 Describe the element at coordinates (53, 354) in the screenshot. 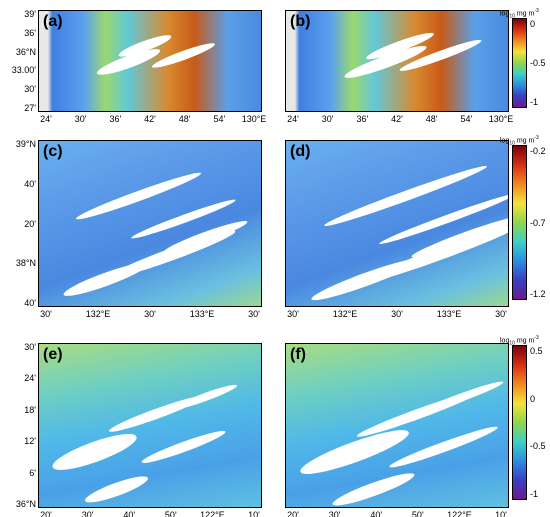

I see `panel-label: (e)` at that location.